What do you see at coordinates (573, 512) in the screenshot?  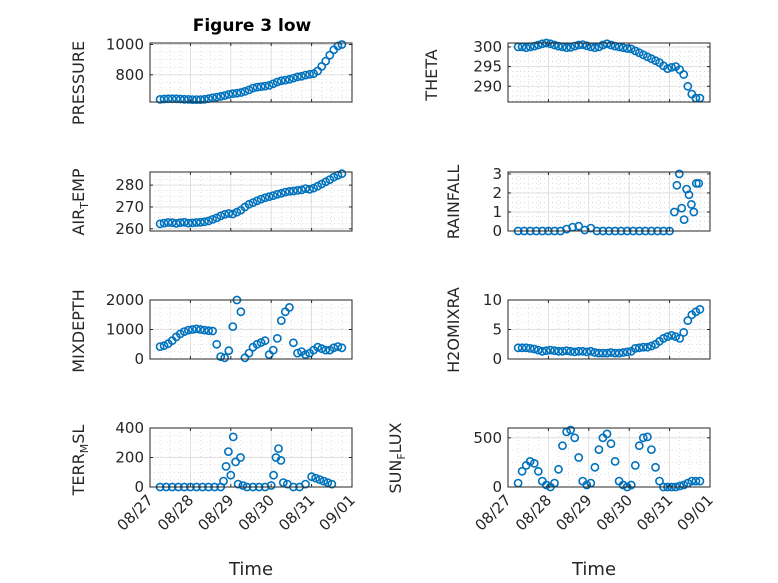 I see `x-tick-label: 08/29` at bounding box center [573, 512].